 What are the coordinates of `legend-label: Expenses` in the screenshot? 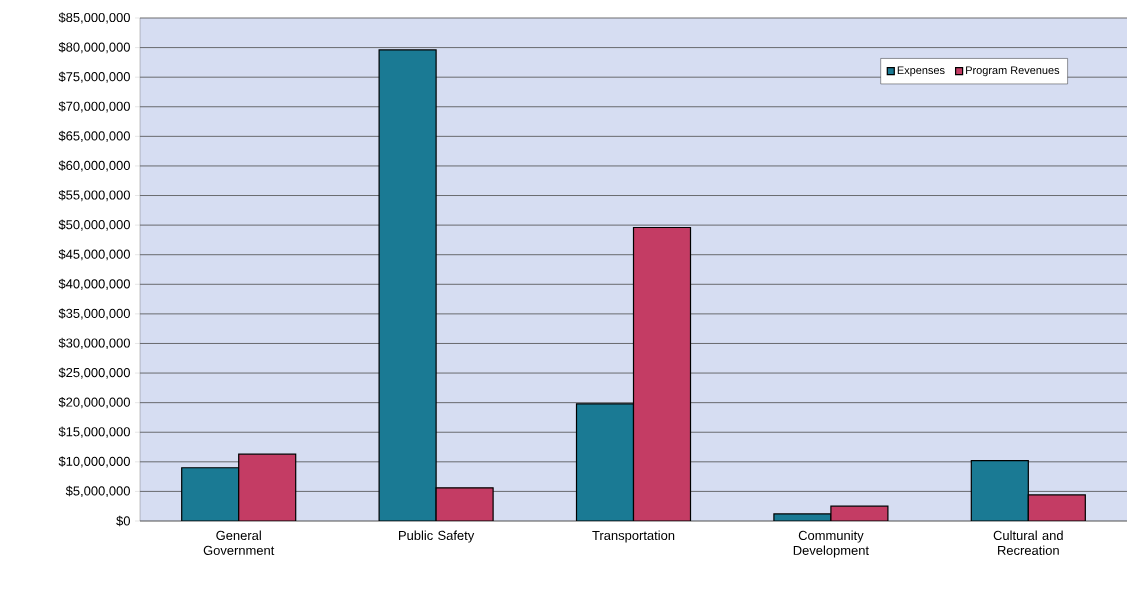 It's located at (921, 71).